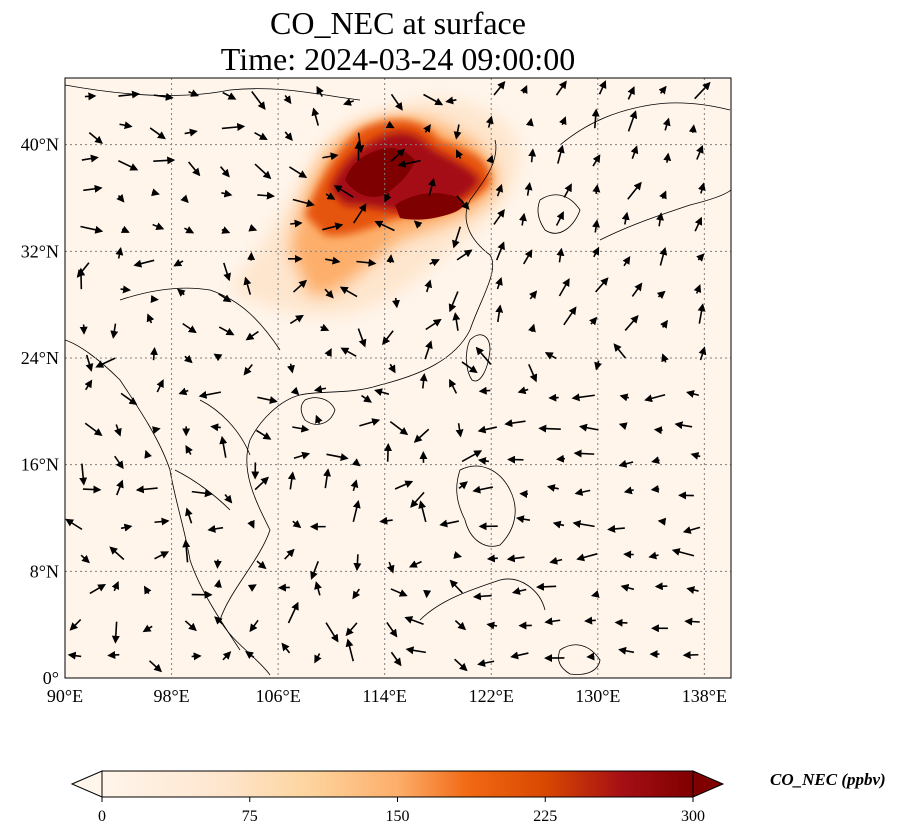  Describe the element at coordinates (44, 571) in the screenshot. I see `y-tick-label: 8°N` at that location.